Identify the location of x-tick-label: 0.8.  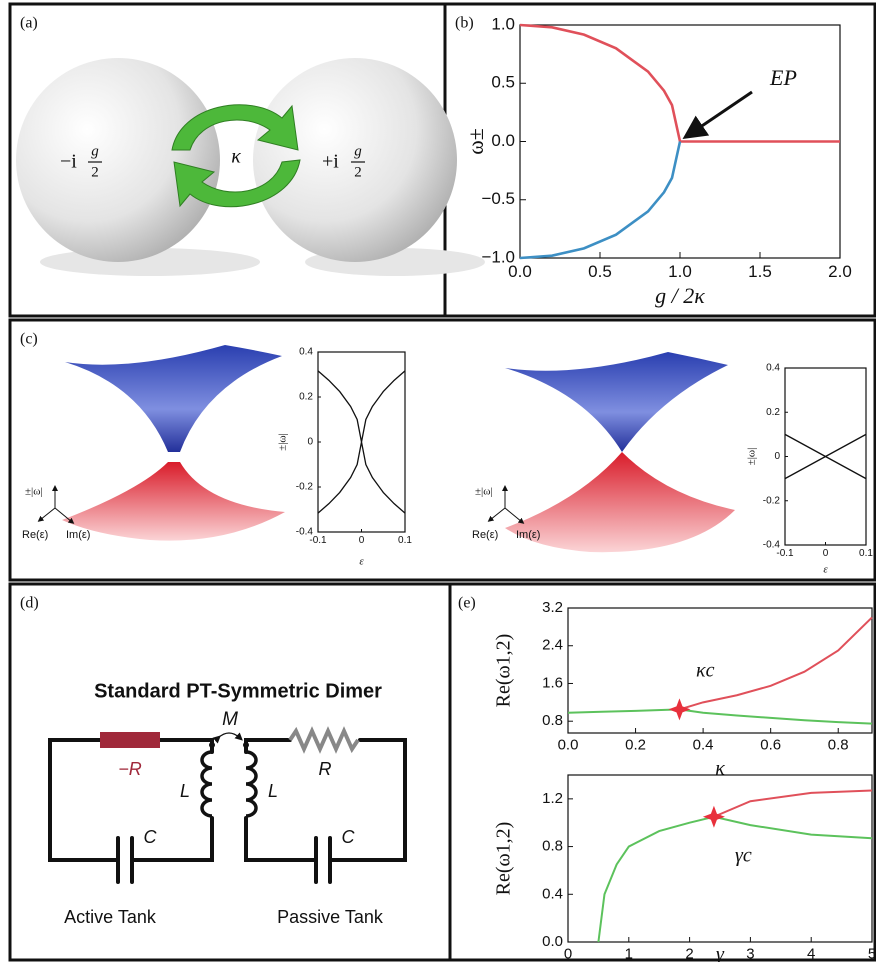
(838, 745).